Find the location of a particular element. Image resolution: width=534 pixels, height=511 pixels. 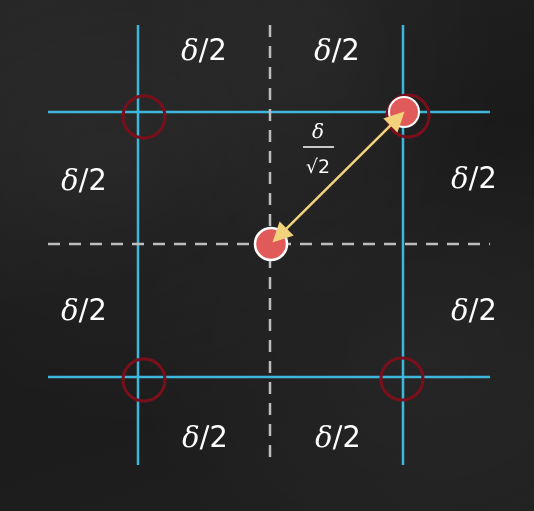

label-bottom-left: δ/2 is located at coordinates (205, 437).